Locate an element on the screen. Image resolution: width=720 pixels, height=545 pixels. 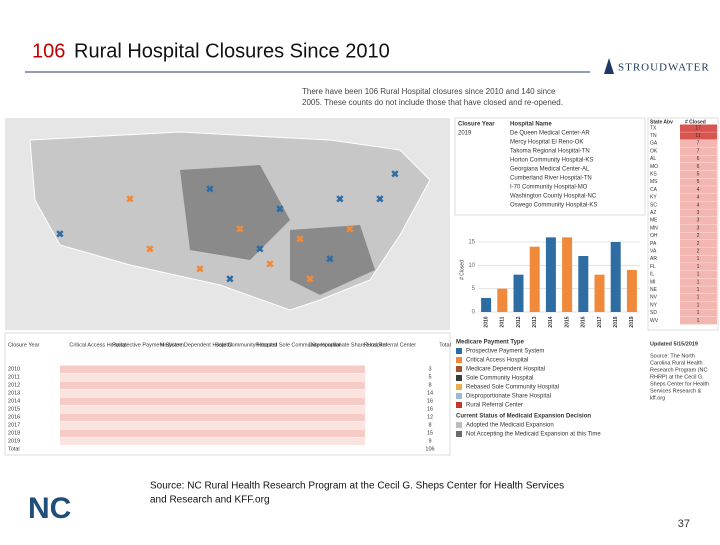
title-number: 106 is located at coordinates (48, 51).